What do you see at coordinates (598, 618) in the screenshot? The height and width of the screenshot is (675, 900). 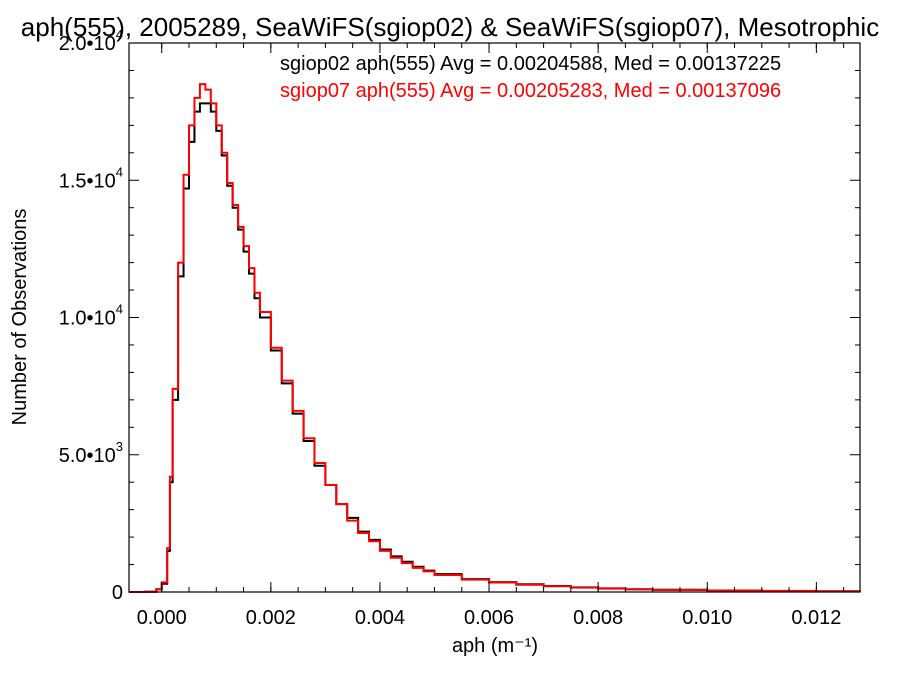 I see `x-tick-label-4: 0.008` at bounding box center [598, 618].